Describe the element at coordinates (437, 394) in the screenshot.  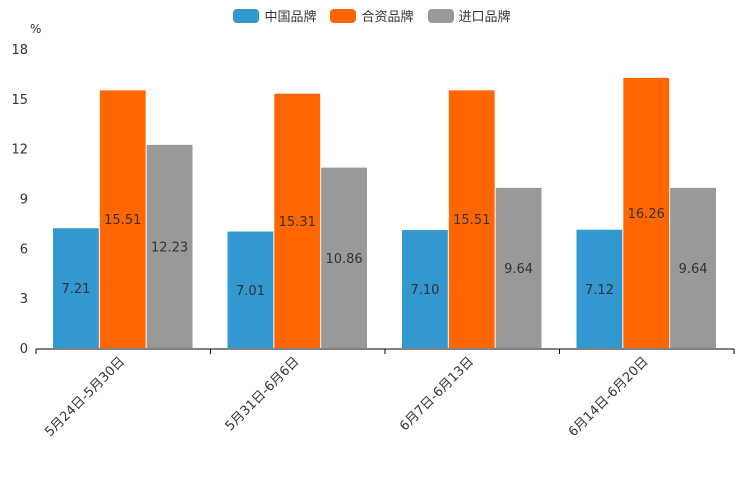
I see `x-tick-label: 6月7日-6月13日` at that location.